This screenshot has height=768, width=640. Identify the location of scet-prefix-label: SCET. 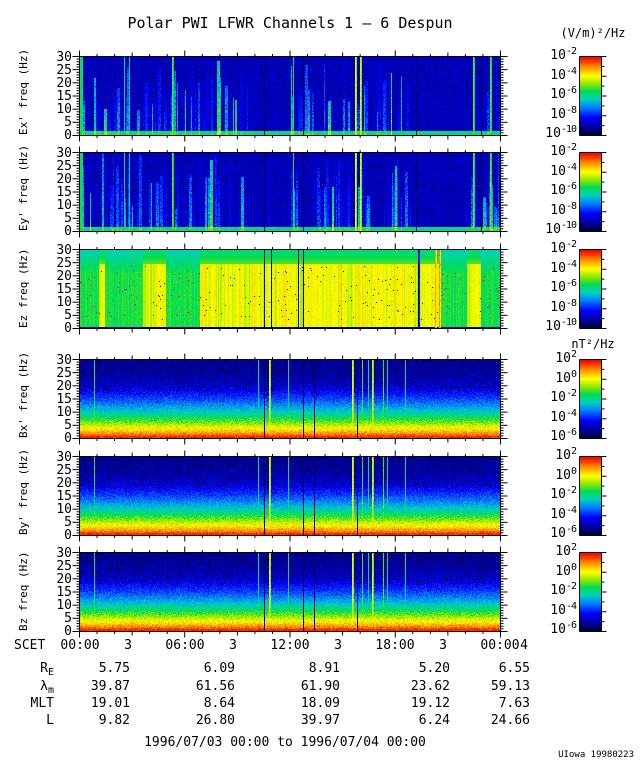
(30, 645).